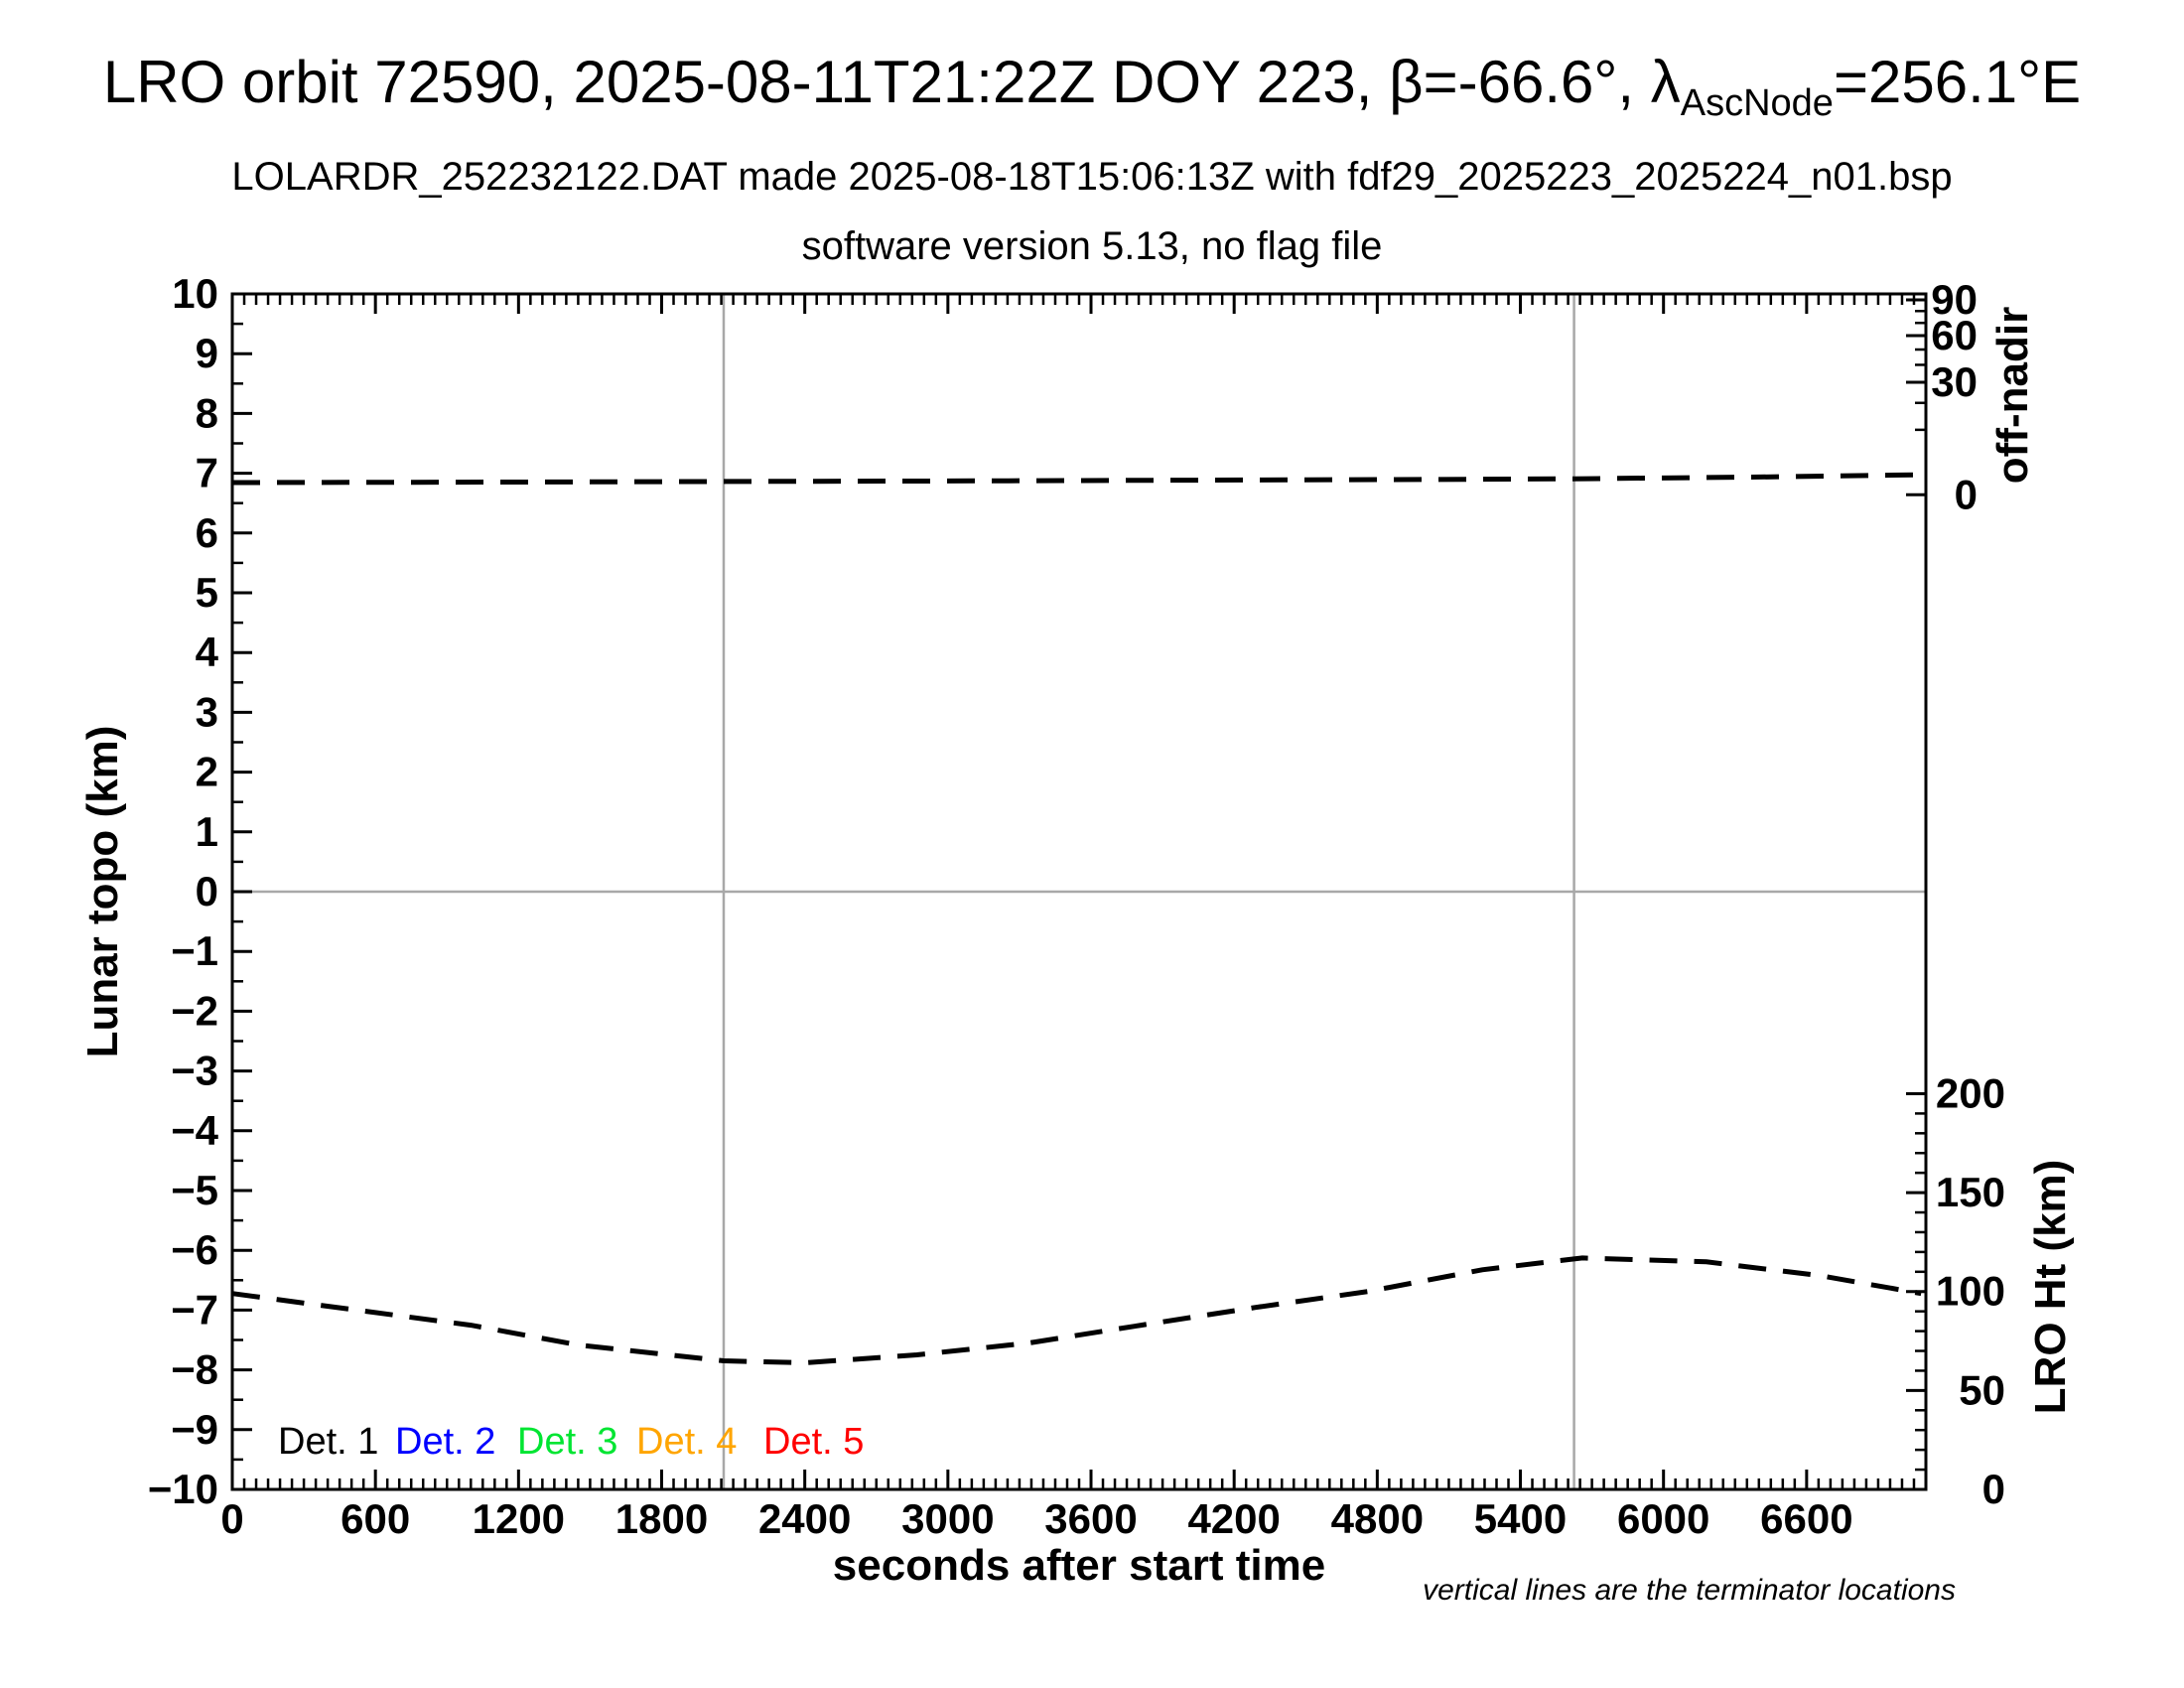 This screenshot has width=2184, height=1688. Describe the element at coordinates (194, 1249) in the screenshot. I see `y-tick-label: −6` at that location.